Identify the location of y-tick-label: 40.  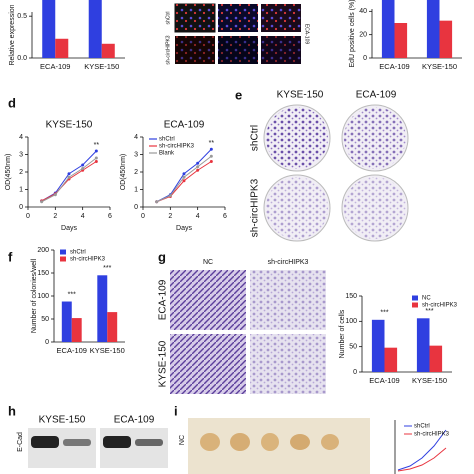
(363, 11).